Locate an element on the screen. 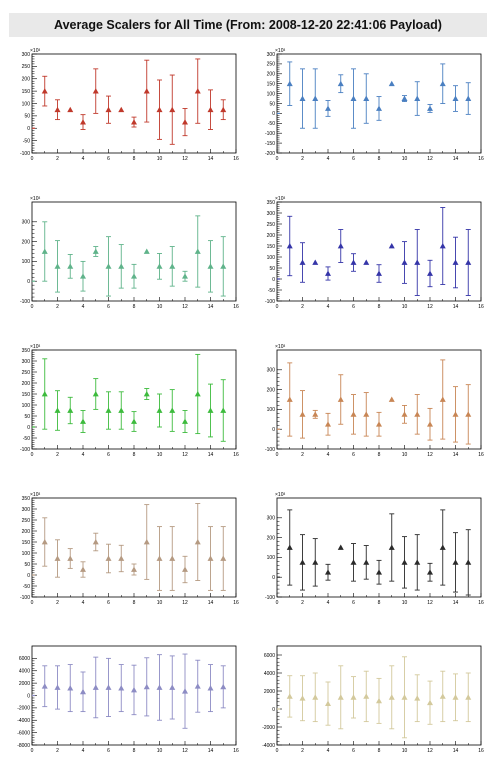 This screenshot has width=496, height=772. y-tick-label: 250 is located at coordinates (271, 225).